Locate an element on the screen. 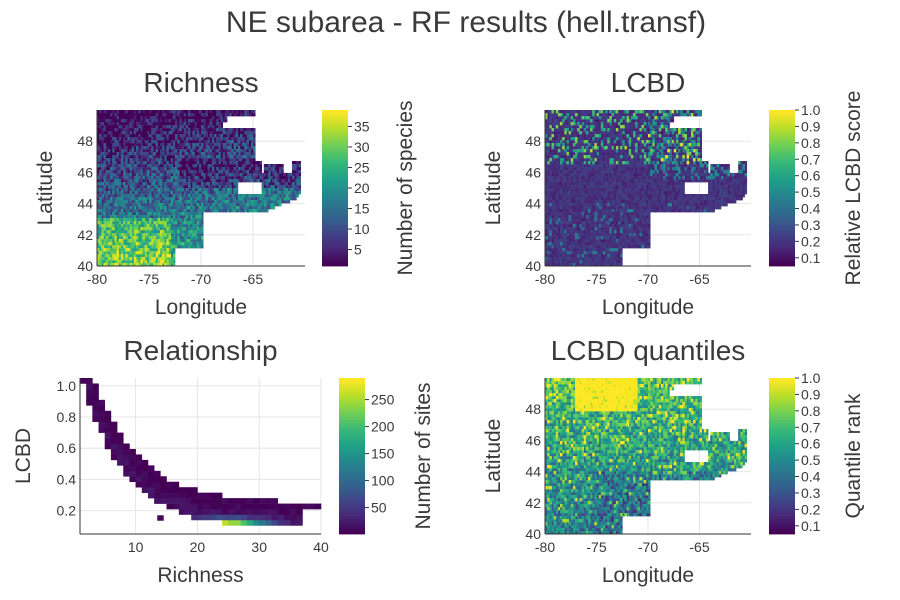 This screenshot has width=900, height=600. colorbar-tick-label: 0.1 is located at coordinates (811, 258).